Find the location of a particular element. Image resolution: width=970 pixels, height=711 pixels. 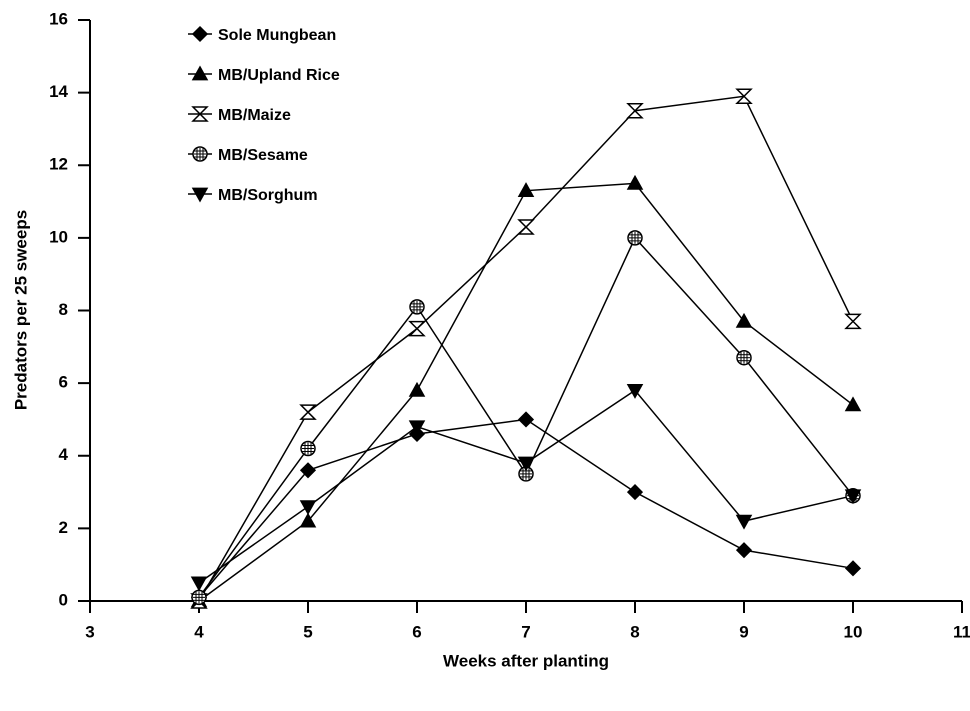

x-tick-label: 8 is located at coordinates (634, 631).